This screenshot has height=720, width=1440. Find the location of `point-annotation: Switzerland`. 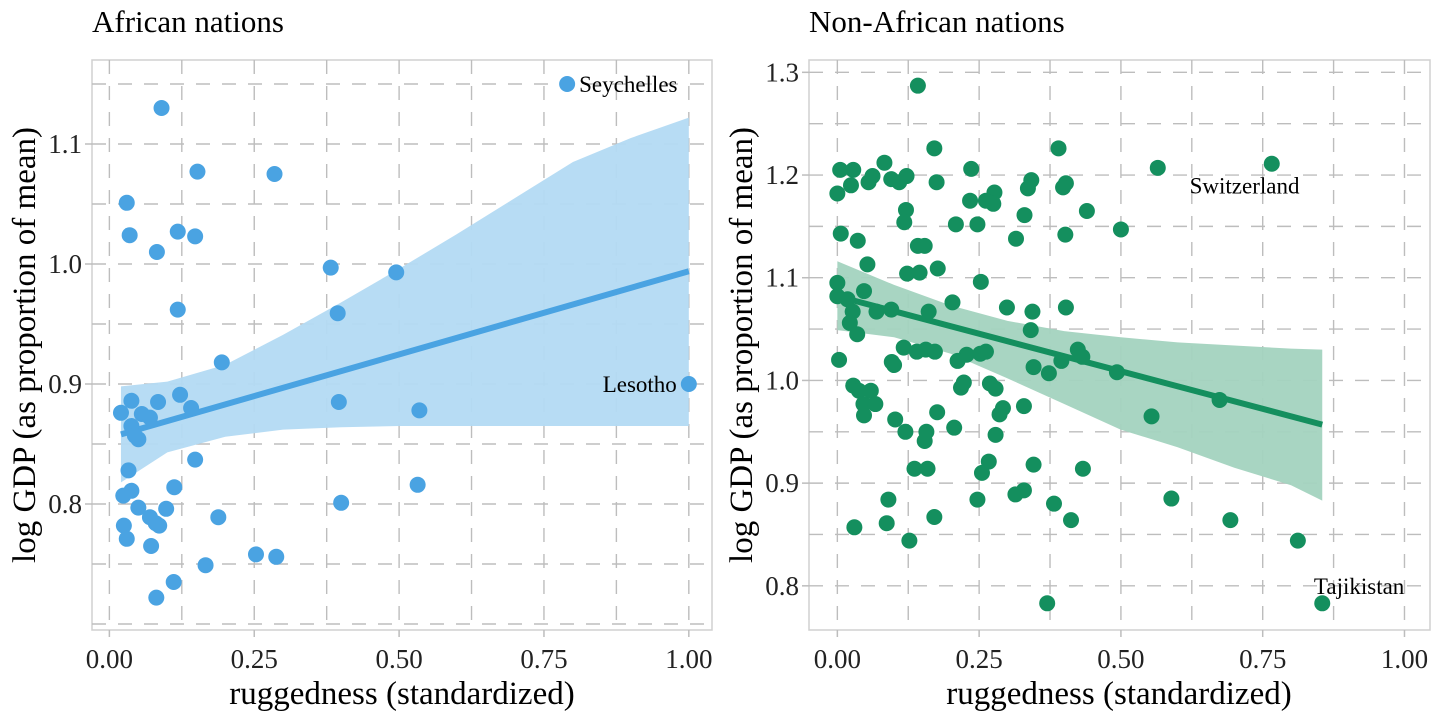

point-annotation: Switzerland is located at coordinates (1245, 185).